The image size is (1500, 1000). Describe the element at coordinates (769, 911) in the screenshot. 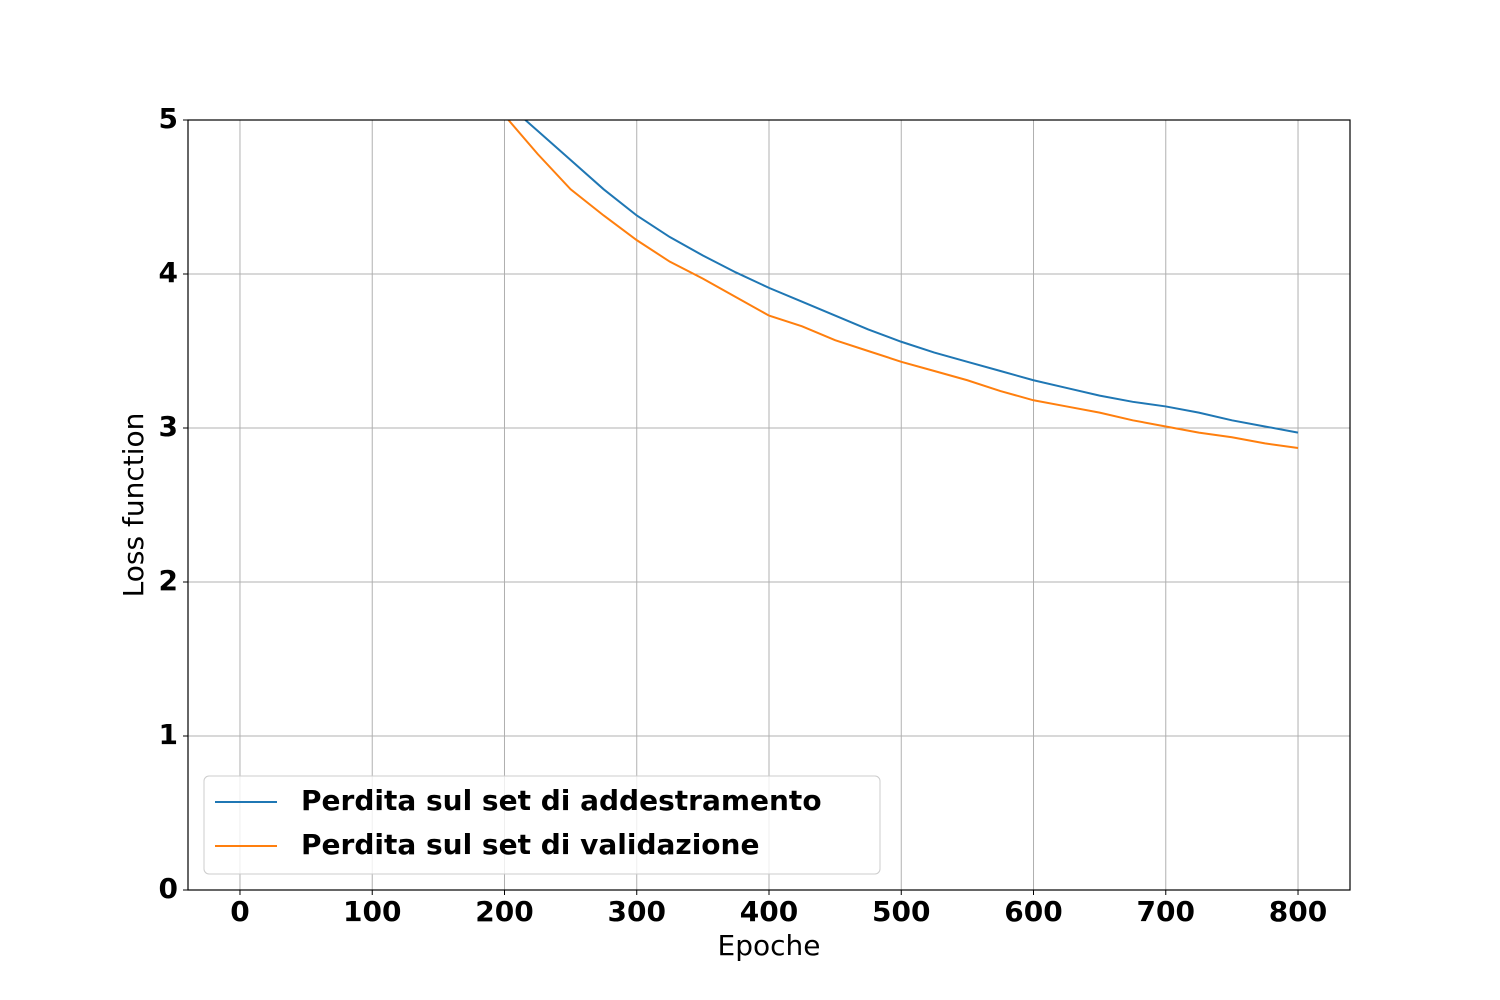

I see `x-tick-label: 400` at that location.